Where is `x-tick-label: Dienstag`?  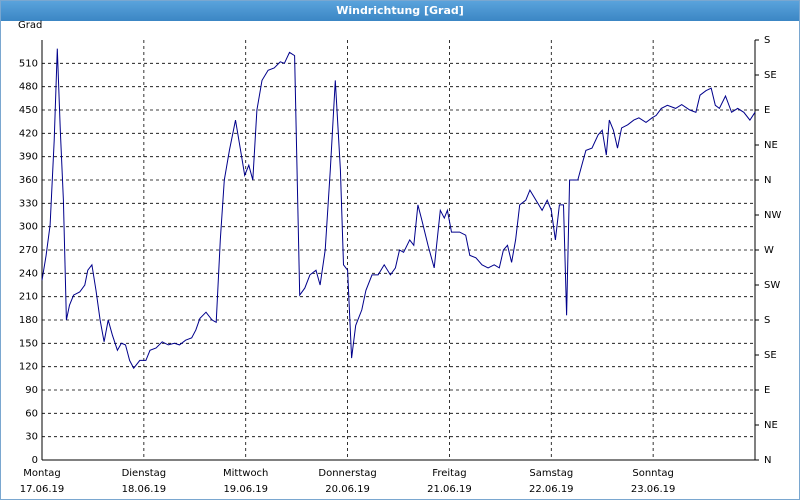 x-tick-label: Dienstag is located at coordinates (144, 473).